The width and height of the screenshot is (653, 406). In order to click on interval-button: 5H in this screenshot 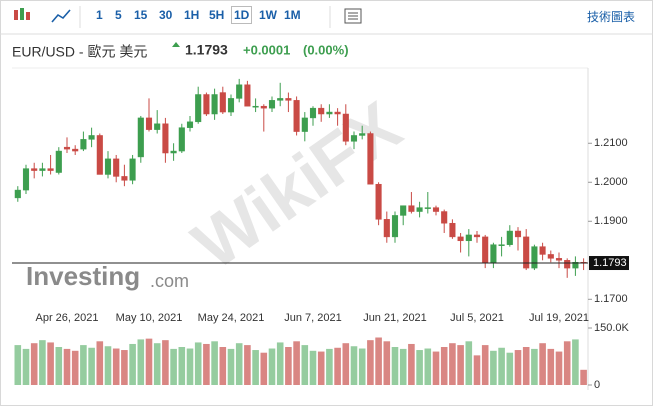, I will do `click(217, 15)`.